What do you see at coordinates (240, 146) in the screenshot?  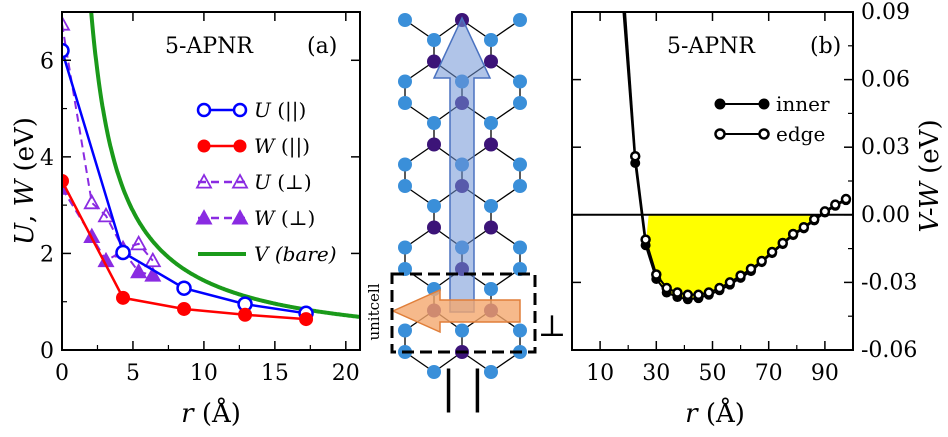 I see `legend-marker-1-b` at bounding box center [240, 146].